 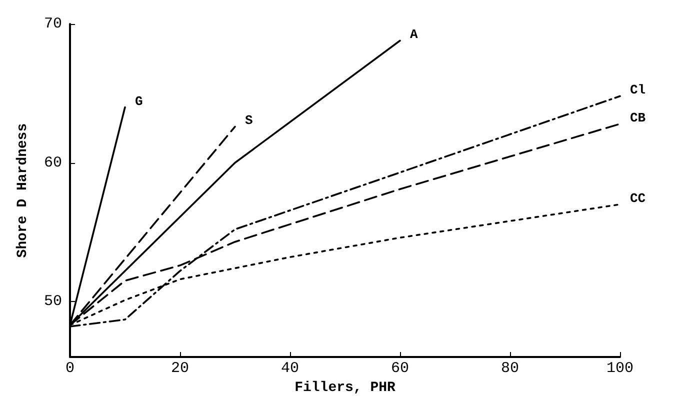 I want to click on x-tick-label: 60, so click(x=400, y=368).